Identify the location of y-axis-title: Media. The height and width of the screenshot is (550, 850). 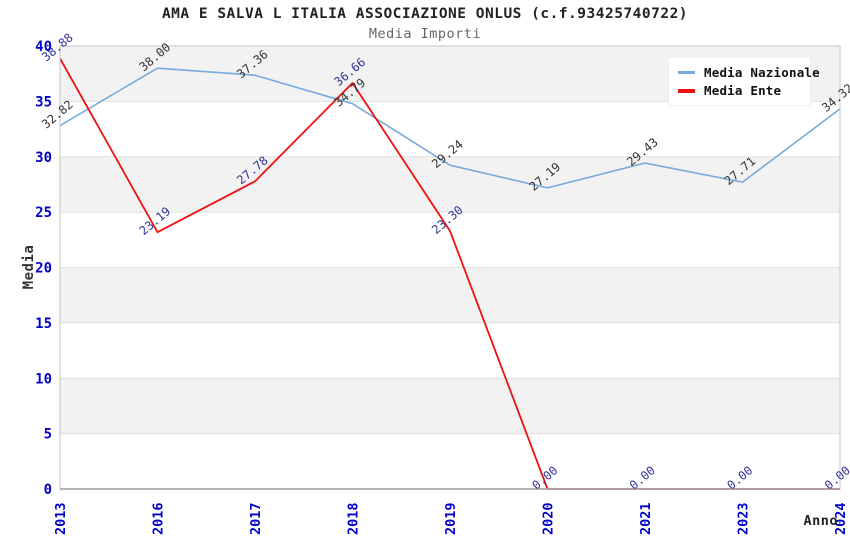
(29, 267).